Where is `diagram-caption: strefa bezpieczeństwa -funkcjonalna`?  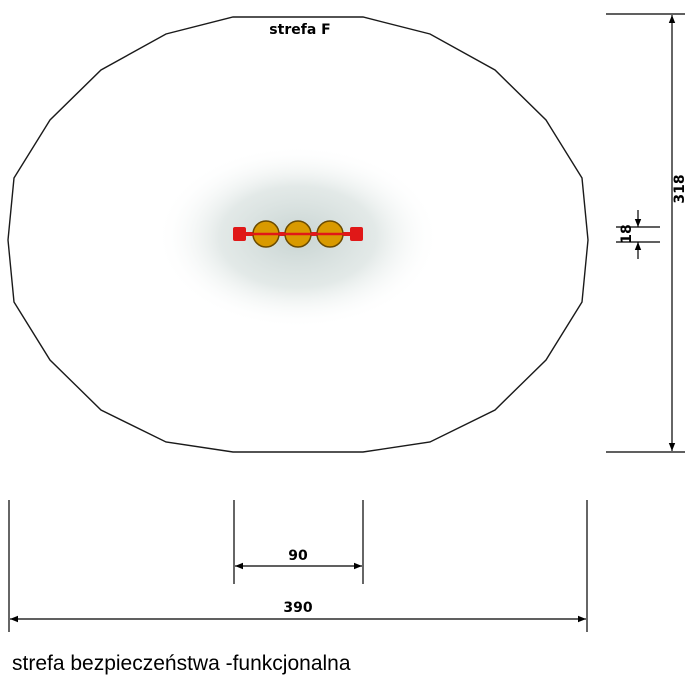 diagram-caption: strefa bezpieczeństwa -funkcjonalna is located at coordinates (181, 663).